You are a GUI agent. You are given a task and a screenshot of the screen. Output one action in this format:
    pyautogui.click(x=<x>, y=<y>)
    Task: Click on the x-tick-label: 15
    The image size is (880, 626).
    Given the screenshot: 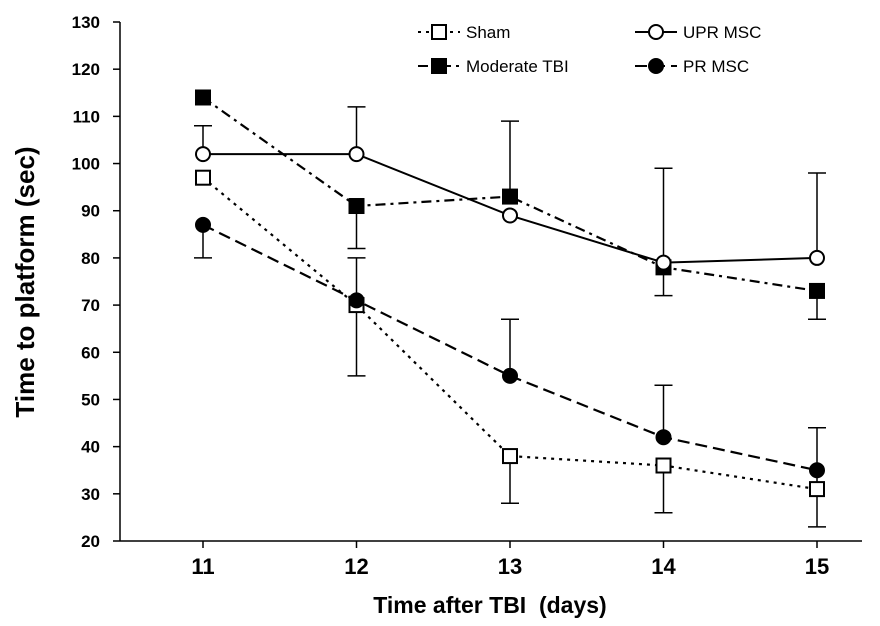 What is the action you would take?
    pyautogui.click(x=817, y=566)
    